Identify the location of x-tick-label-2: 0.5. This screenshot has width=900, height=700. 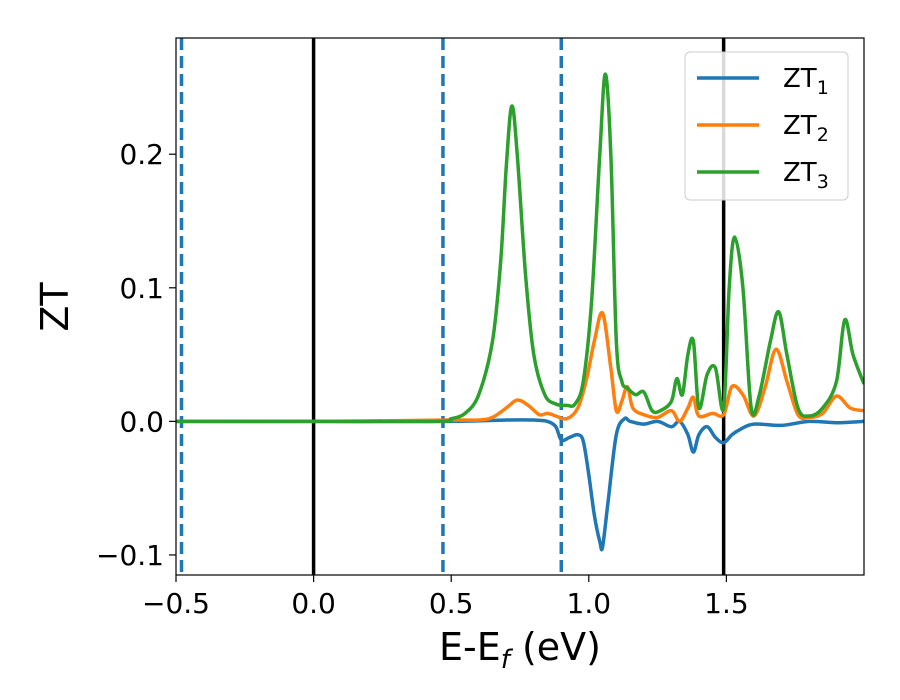
(451, 603).